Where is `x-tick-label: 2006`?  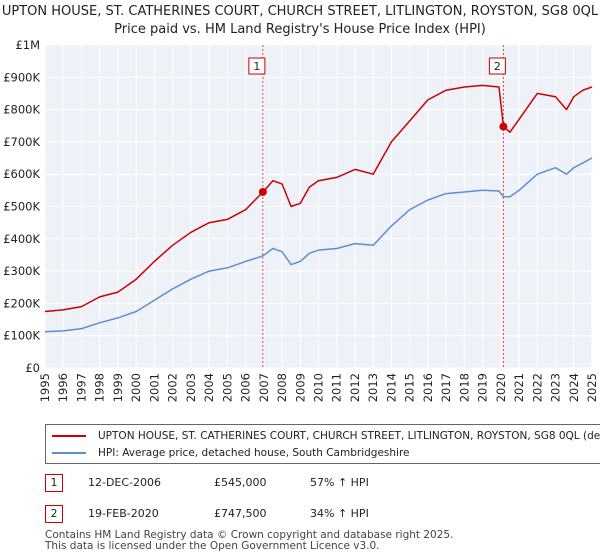 x-tick-label: 2006 is located at coordinates (246, 387).